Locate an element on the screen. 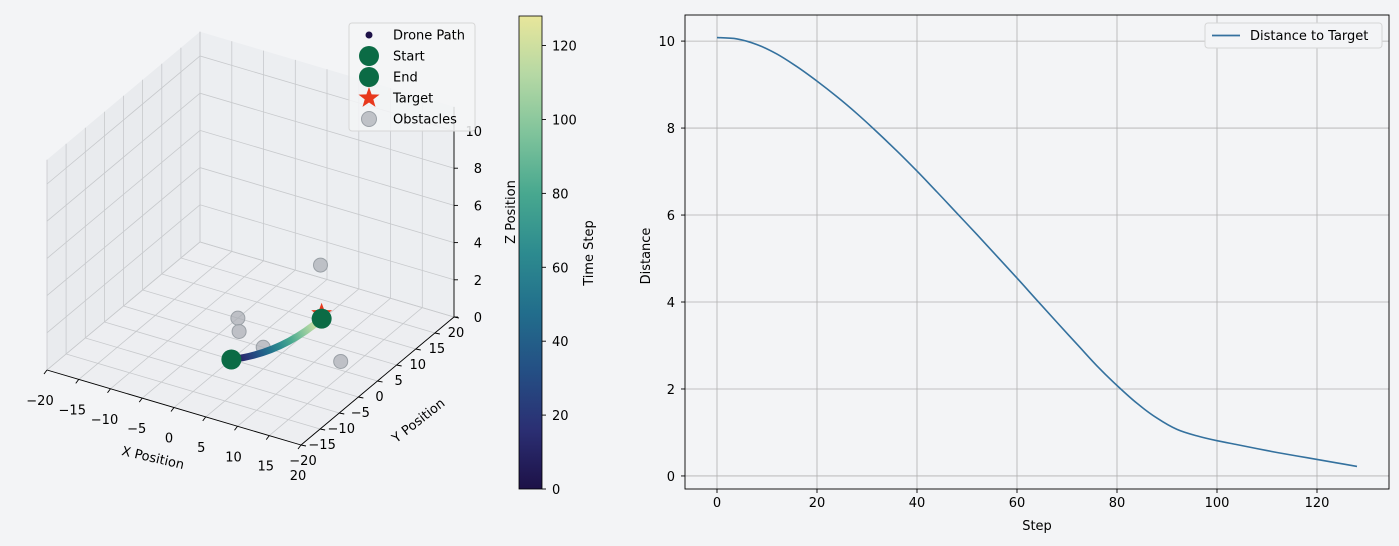 This screenshot has height=546, width=1399. x-tick-label: 60 is located at coordinates (1017, 503).